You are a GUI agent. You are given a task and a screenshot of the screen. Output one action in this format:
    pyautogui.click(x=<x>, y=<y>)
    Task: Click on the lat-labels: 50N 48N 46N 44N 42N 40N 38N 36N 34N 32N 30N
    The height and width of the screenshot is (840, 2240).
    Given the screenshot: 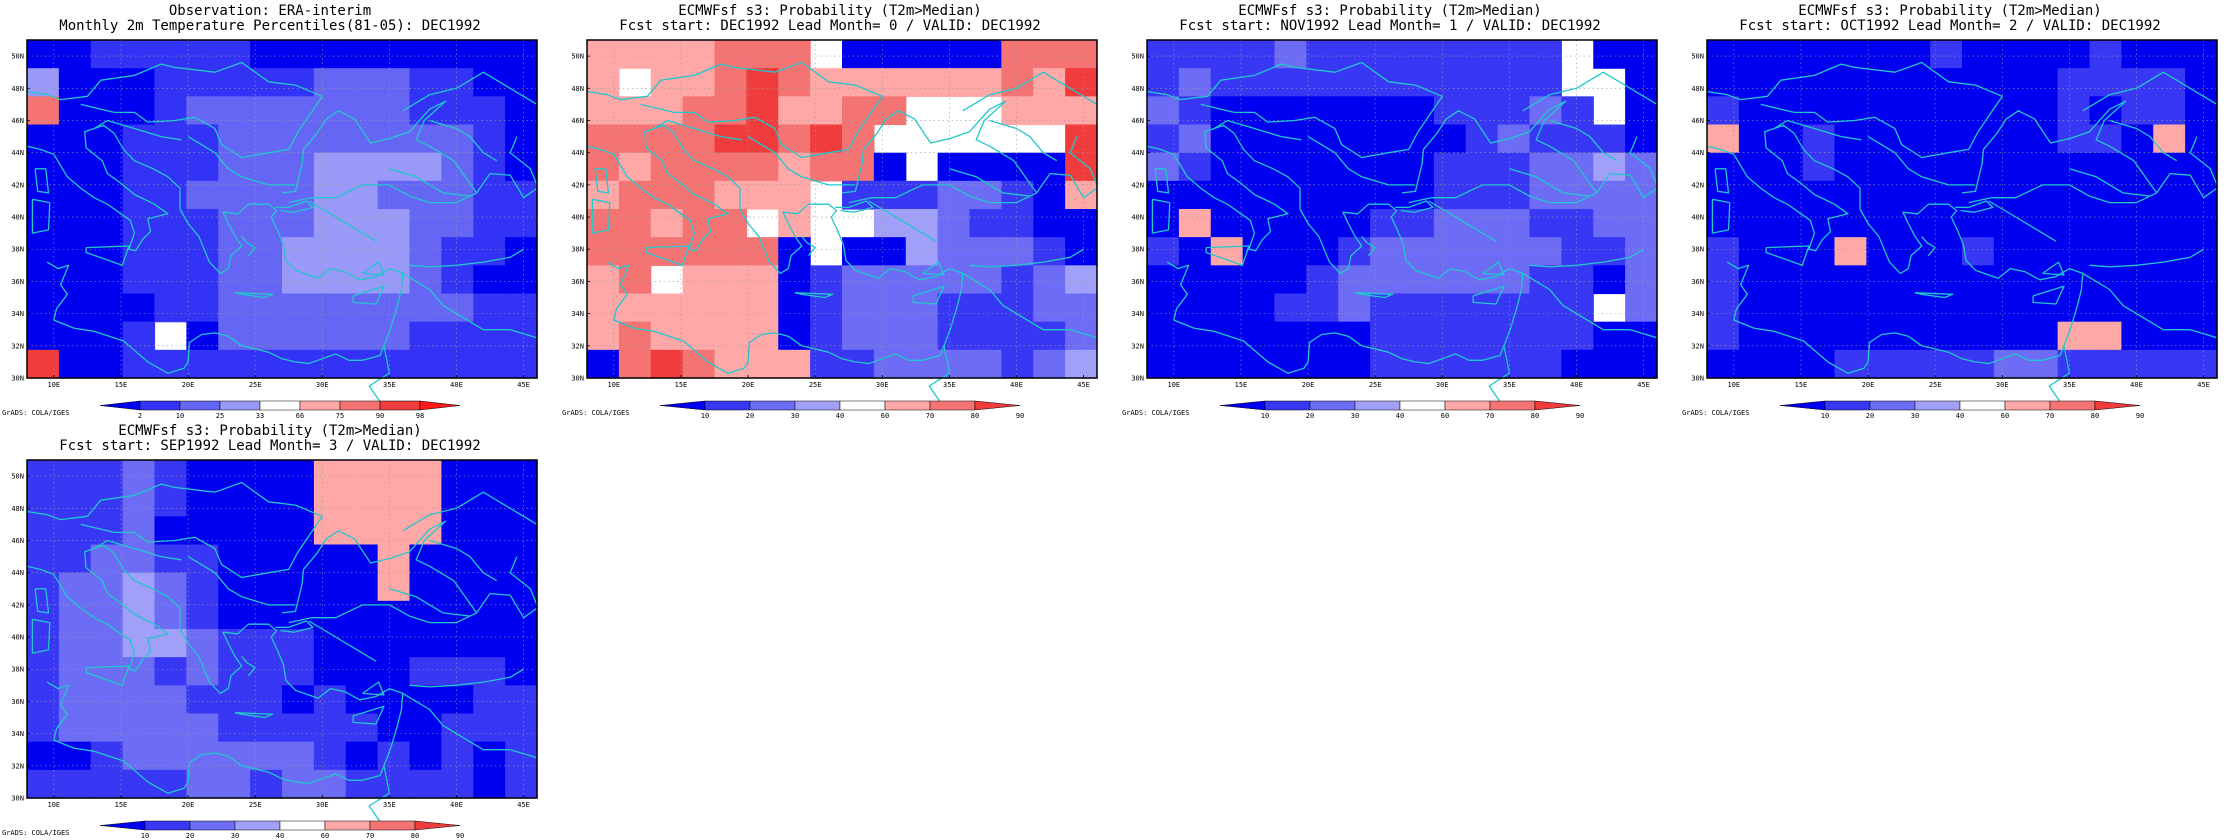 What is the action you would take?
    pyautogui.click(x=1700, y=218)
    